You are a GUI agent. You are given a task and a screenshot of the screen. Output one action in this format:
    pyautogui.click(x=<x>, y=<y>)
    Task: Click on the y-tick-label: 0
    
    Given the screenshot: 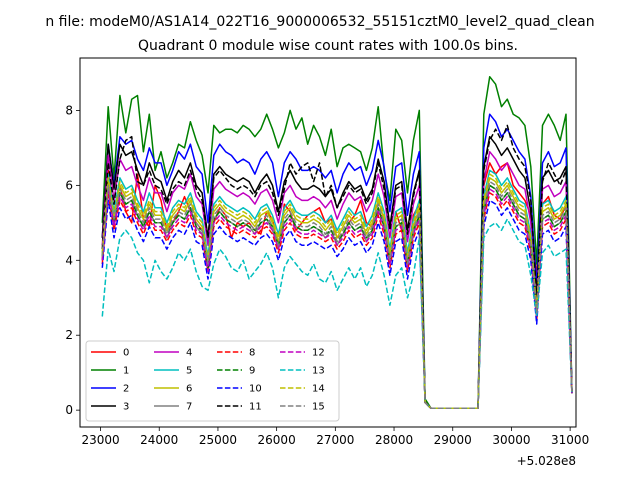 What is the action you would take?
    pyautogui.click(x=69, y=410)
    